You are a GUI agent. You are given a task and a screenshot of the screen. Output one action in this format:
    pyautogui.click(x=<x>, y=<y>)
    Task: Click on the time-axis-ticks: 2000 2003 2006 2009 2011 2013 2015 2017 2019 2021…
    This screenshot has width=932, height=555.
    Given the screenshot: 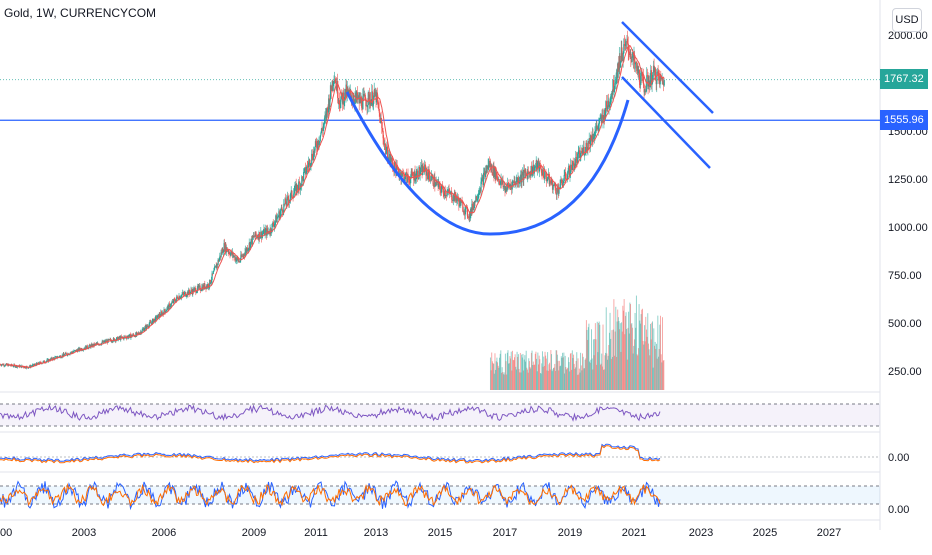 What is the action you would take?
    pyautogui.click(x=420, y=533)
    